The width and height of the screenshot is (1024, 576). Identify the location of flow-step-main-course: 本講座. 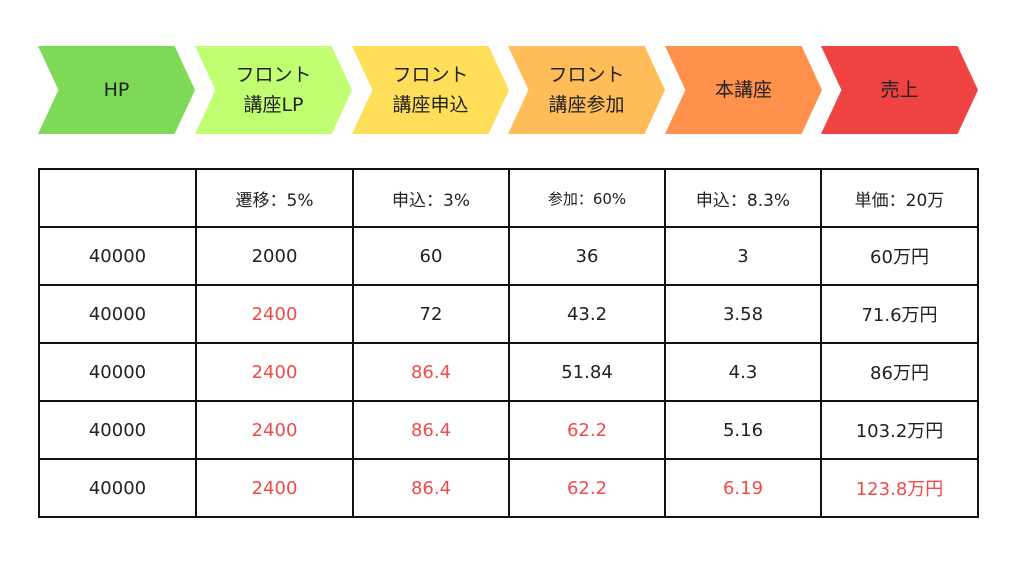
(743, 90).